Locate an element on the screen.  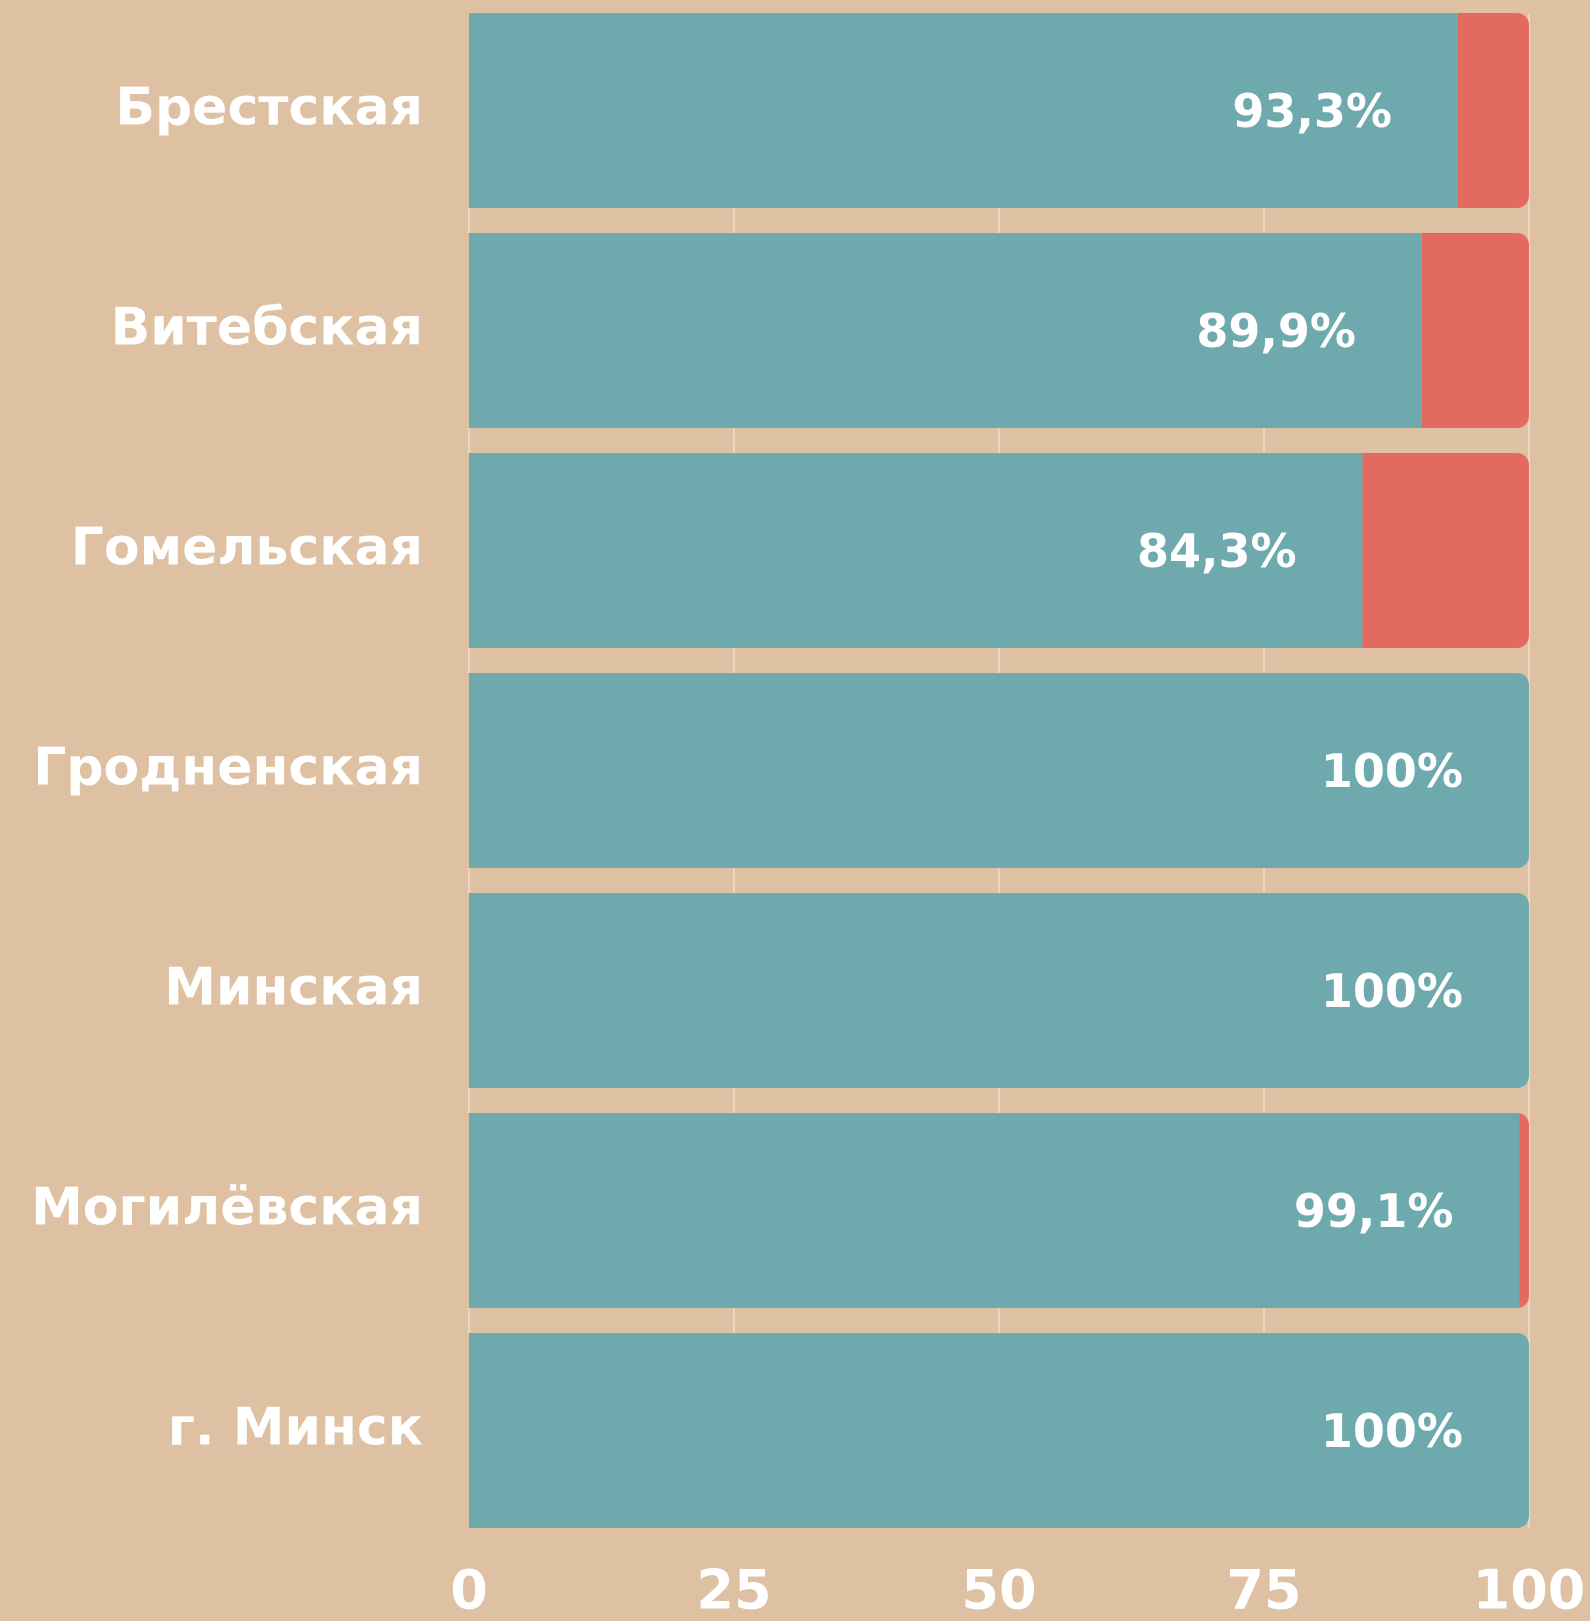
x-tick-label: 100 is located at coordinates (1529, 1590).